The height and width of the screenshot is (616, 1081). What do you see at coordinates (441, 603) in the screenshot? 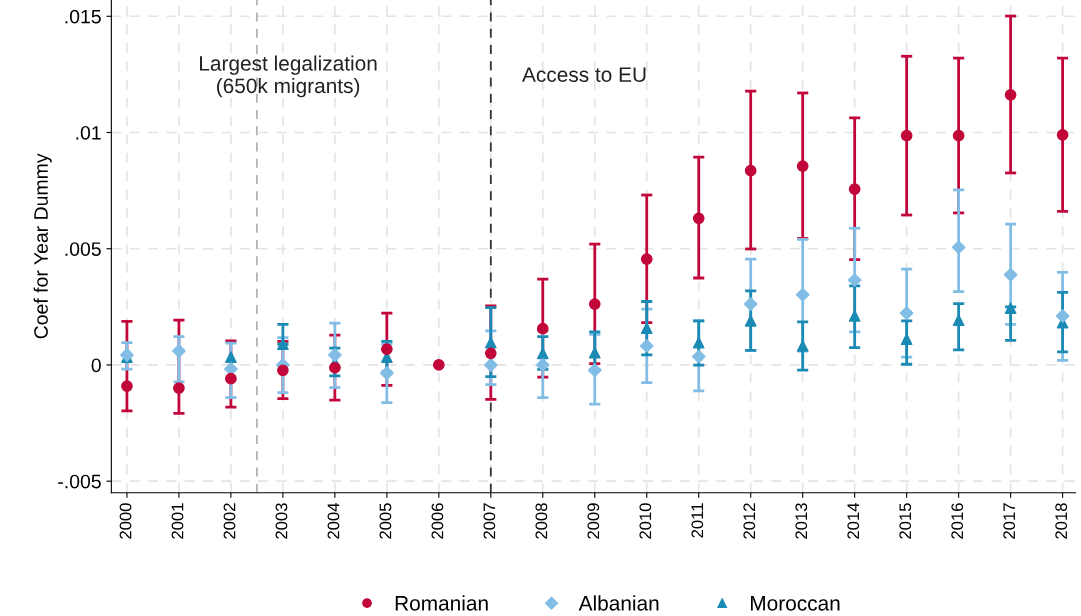
I see `legend-label: Romanian` at bounding box center [441, 603].